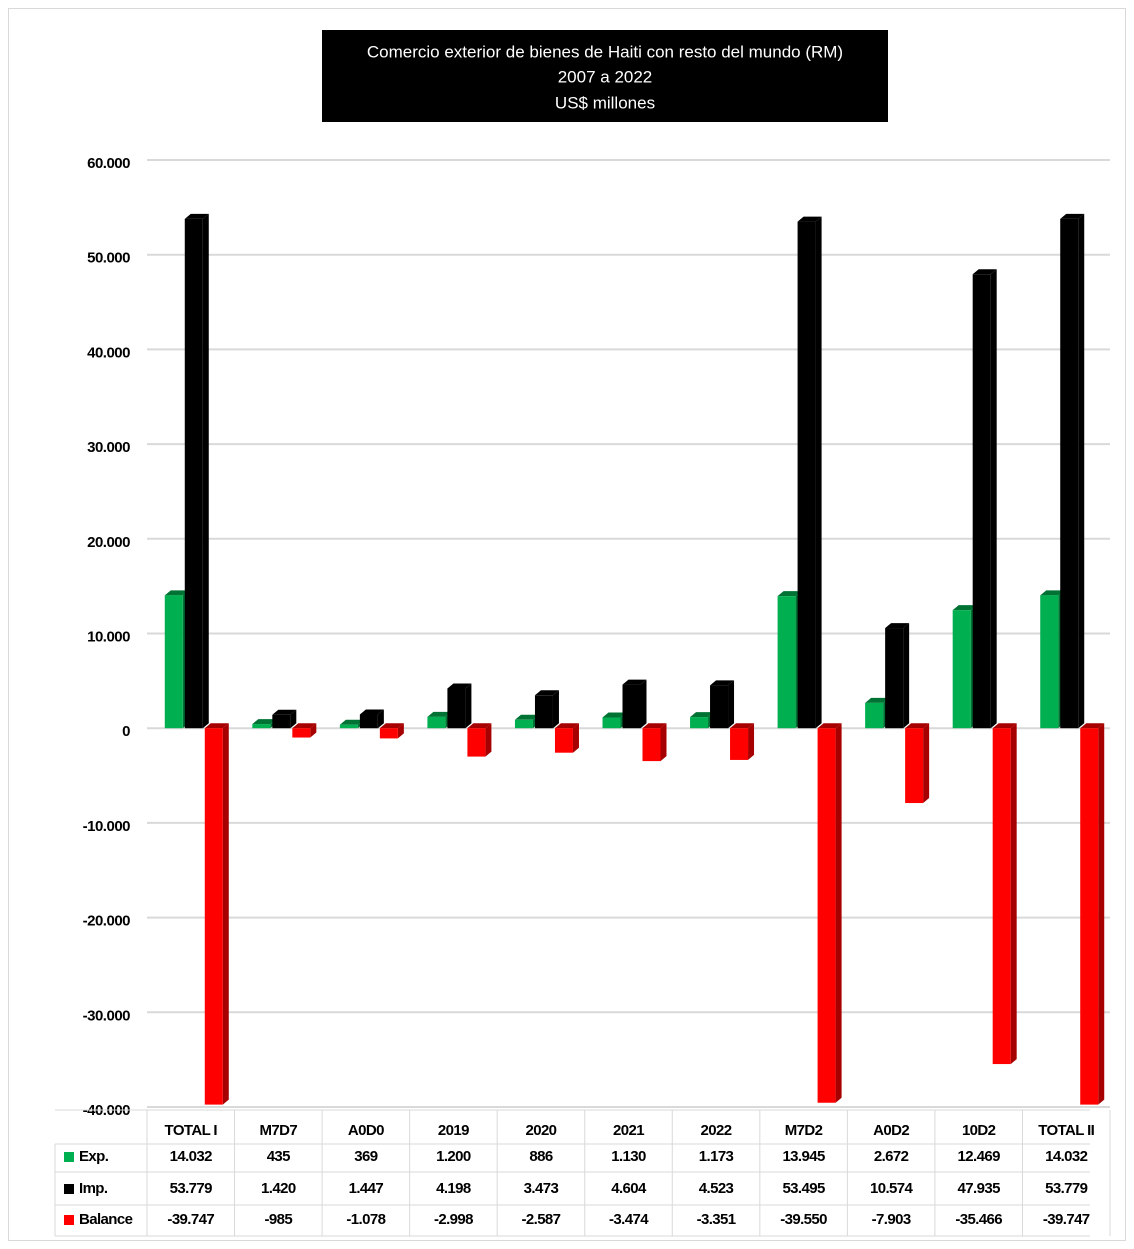 This screenshot has height=1249, width=1134. Describe the element at coordinates (107, 826) in the screenshot. I see `y-tick-label: -10.000` at that location.